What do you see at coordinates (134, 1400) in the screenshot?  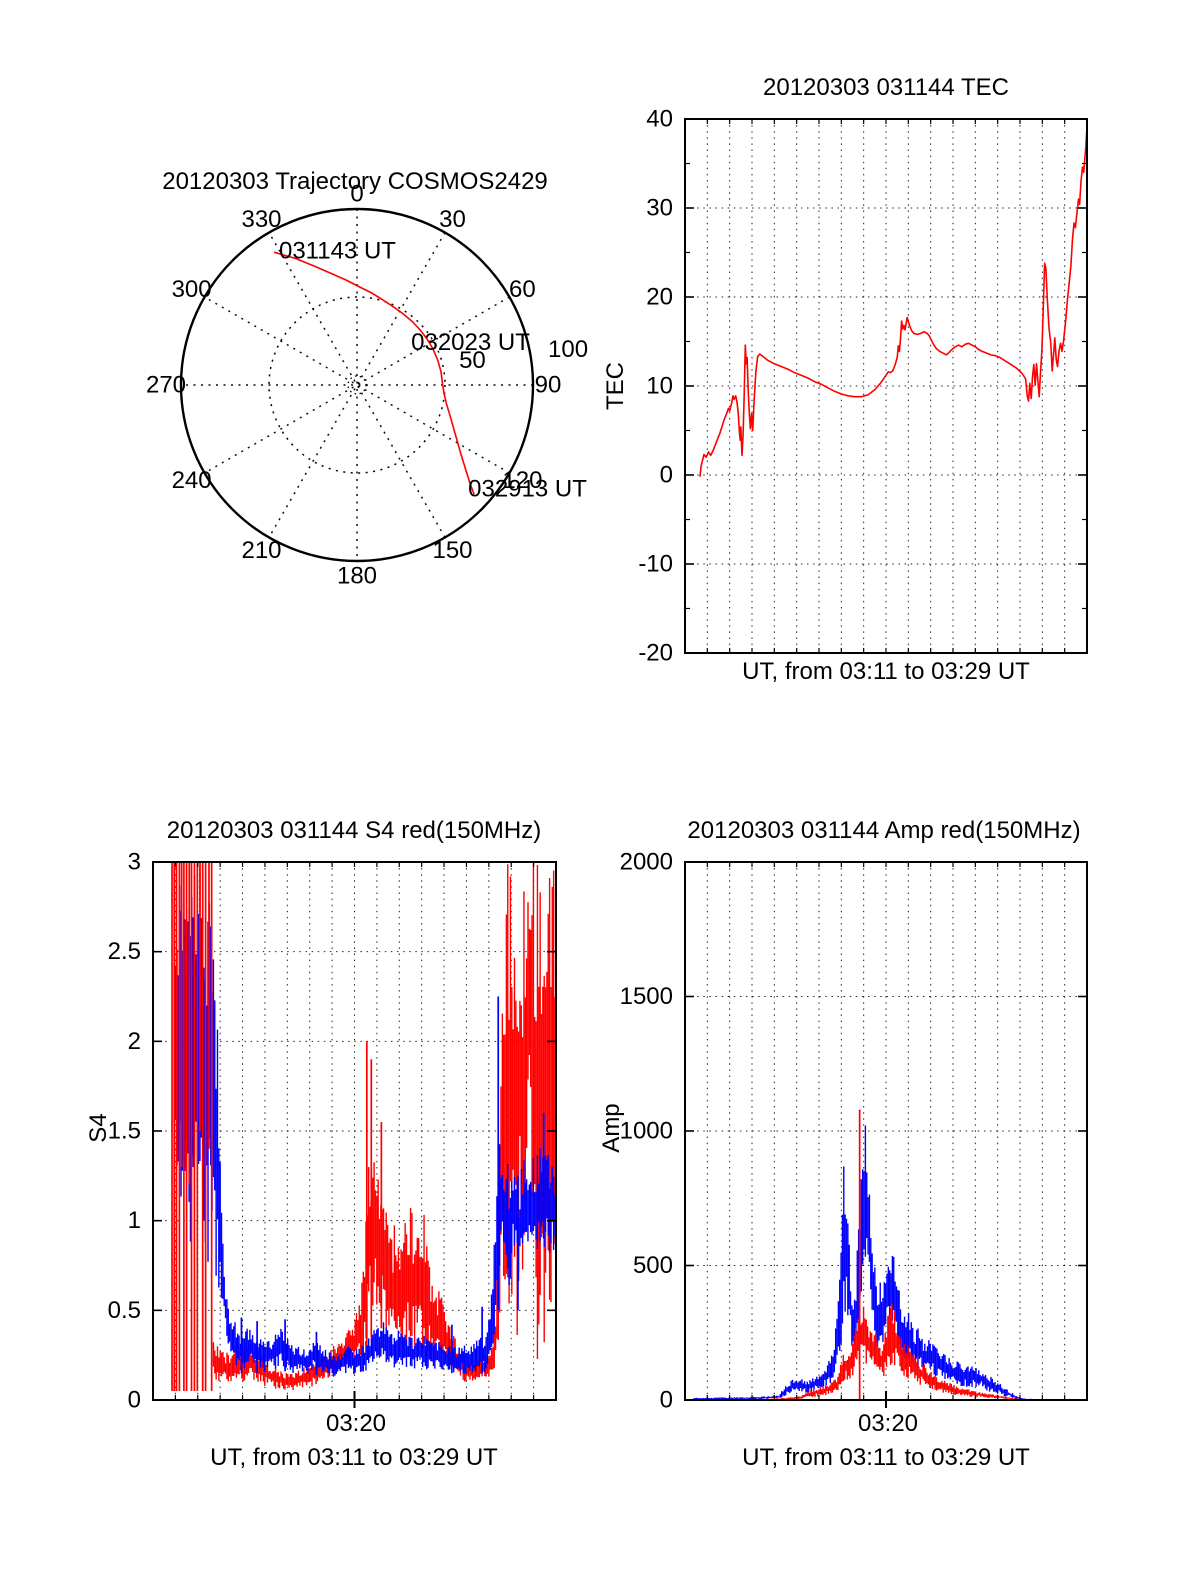 I see `s4-ytick-label: 0` at bounding box center [134, 1400].